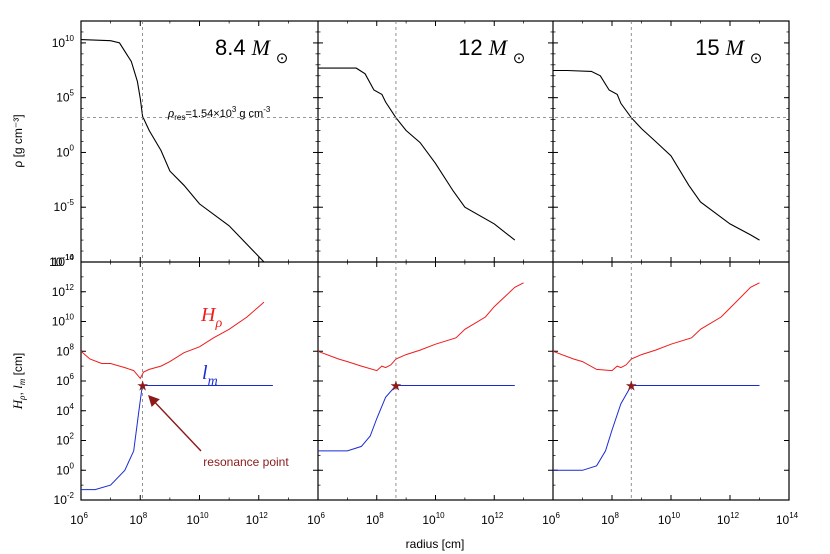 Image resolution: width=830 pixels, height=554 pixels. I want to click on y-tick-label-bottom: 10¹⁴, so click(63, 261).